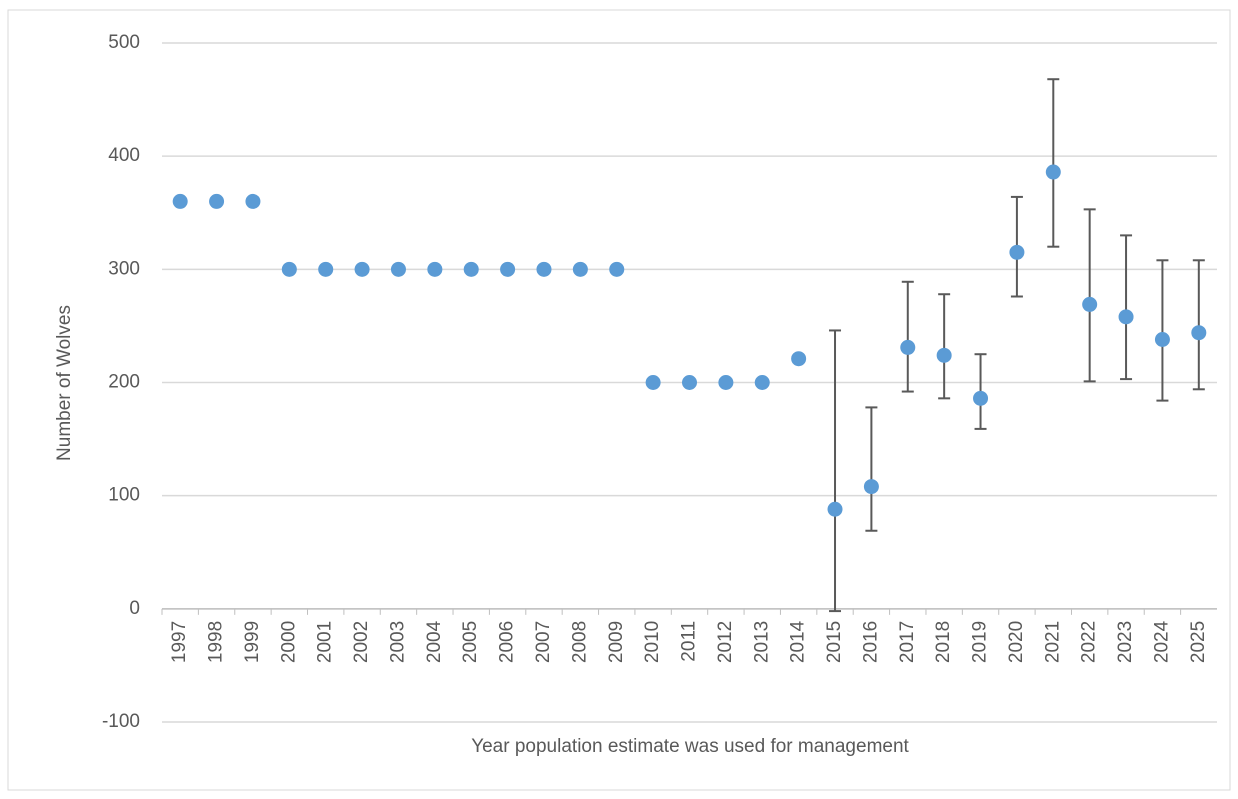 This screenshot has width=1238, height=799. I want to click on x-tick-label: 2019, so click(980, 642).